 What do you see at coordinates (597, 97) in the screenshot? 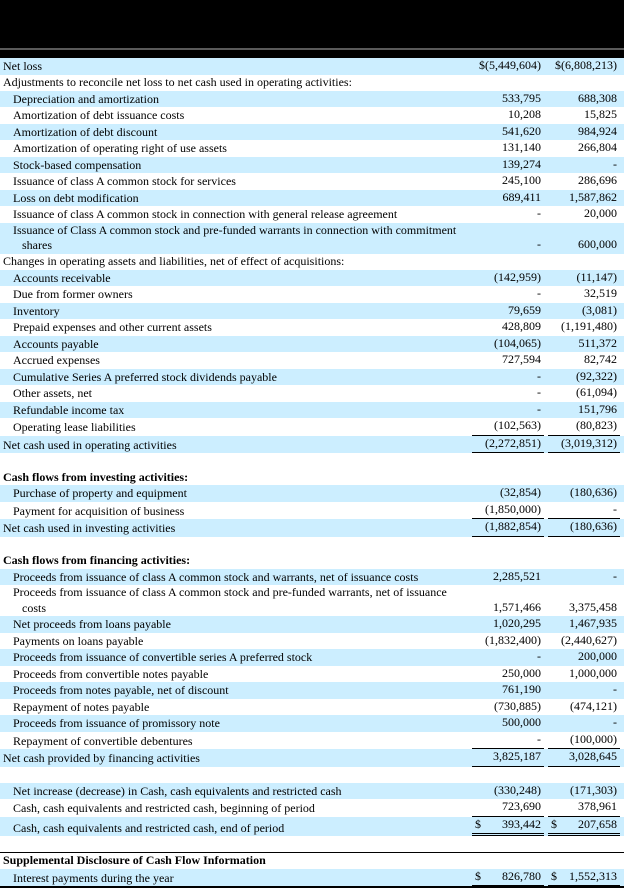
I see `amount-value: 688,308` at bounding box center [597, 97].